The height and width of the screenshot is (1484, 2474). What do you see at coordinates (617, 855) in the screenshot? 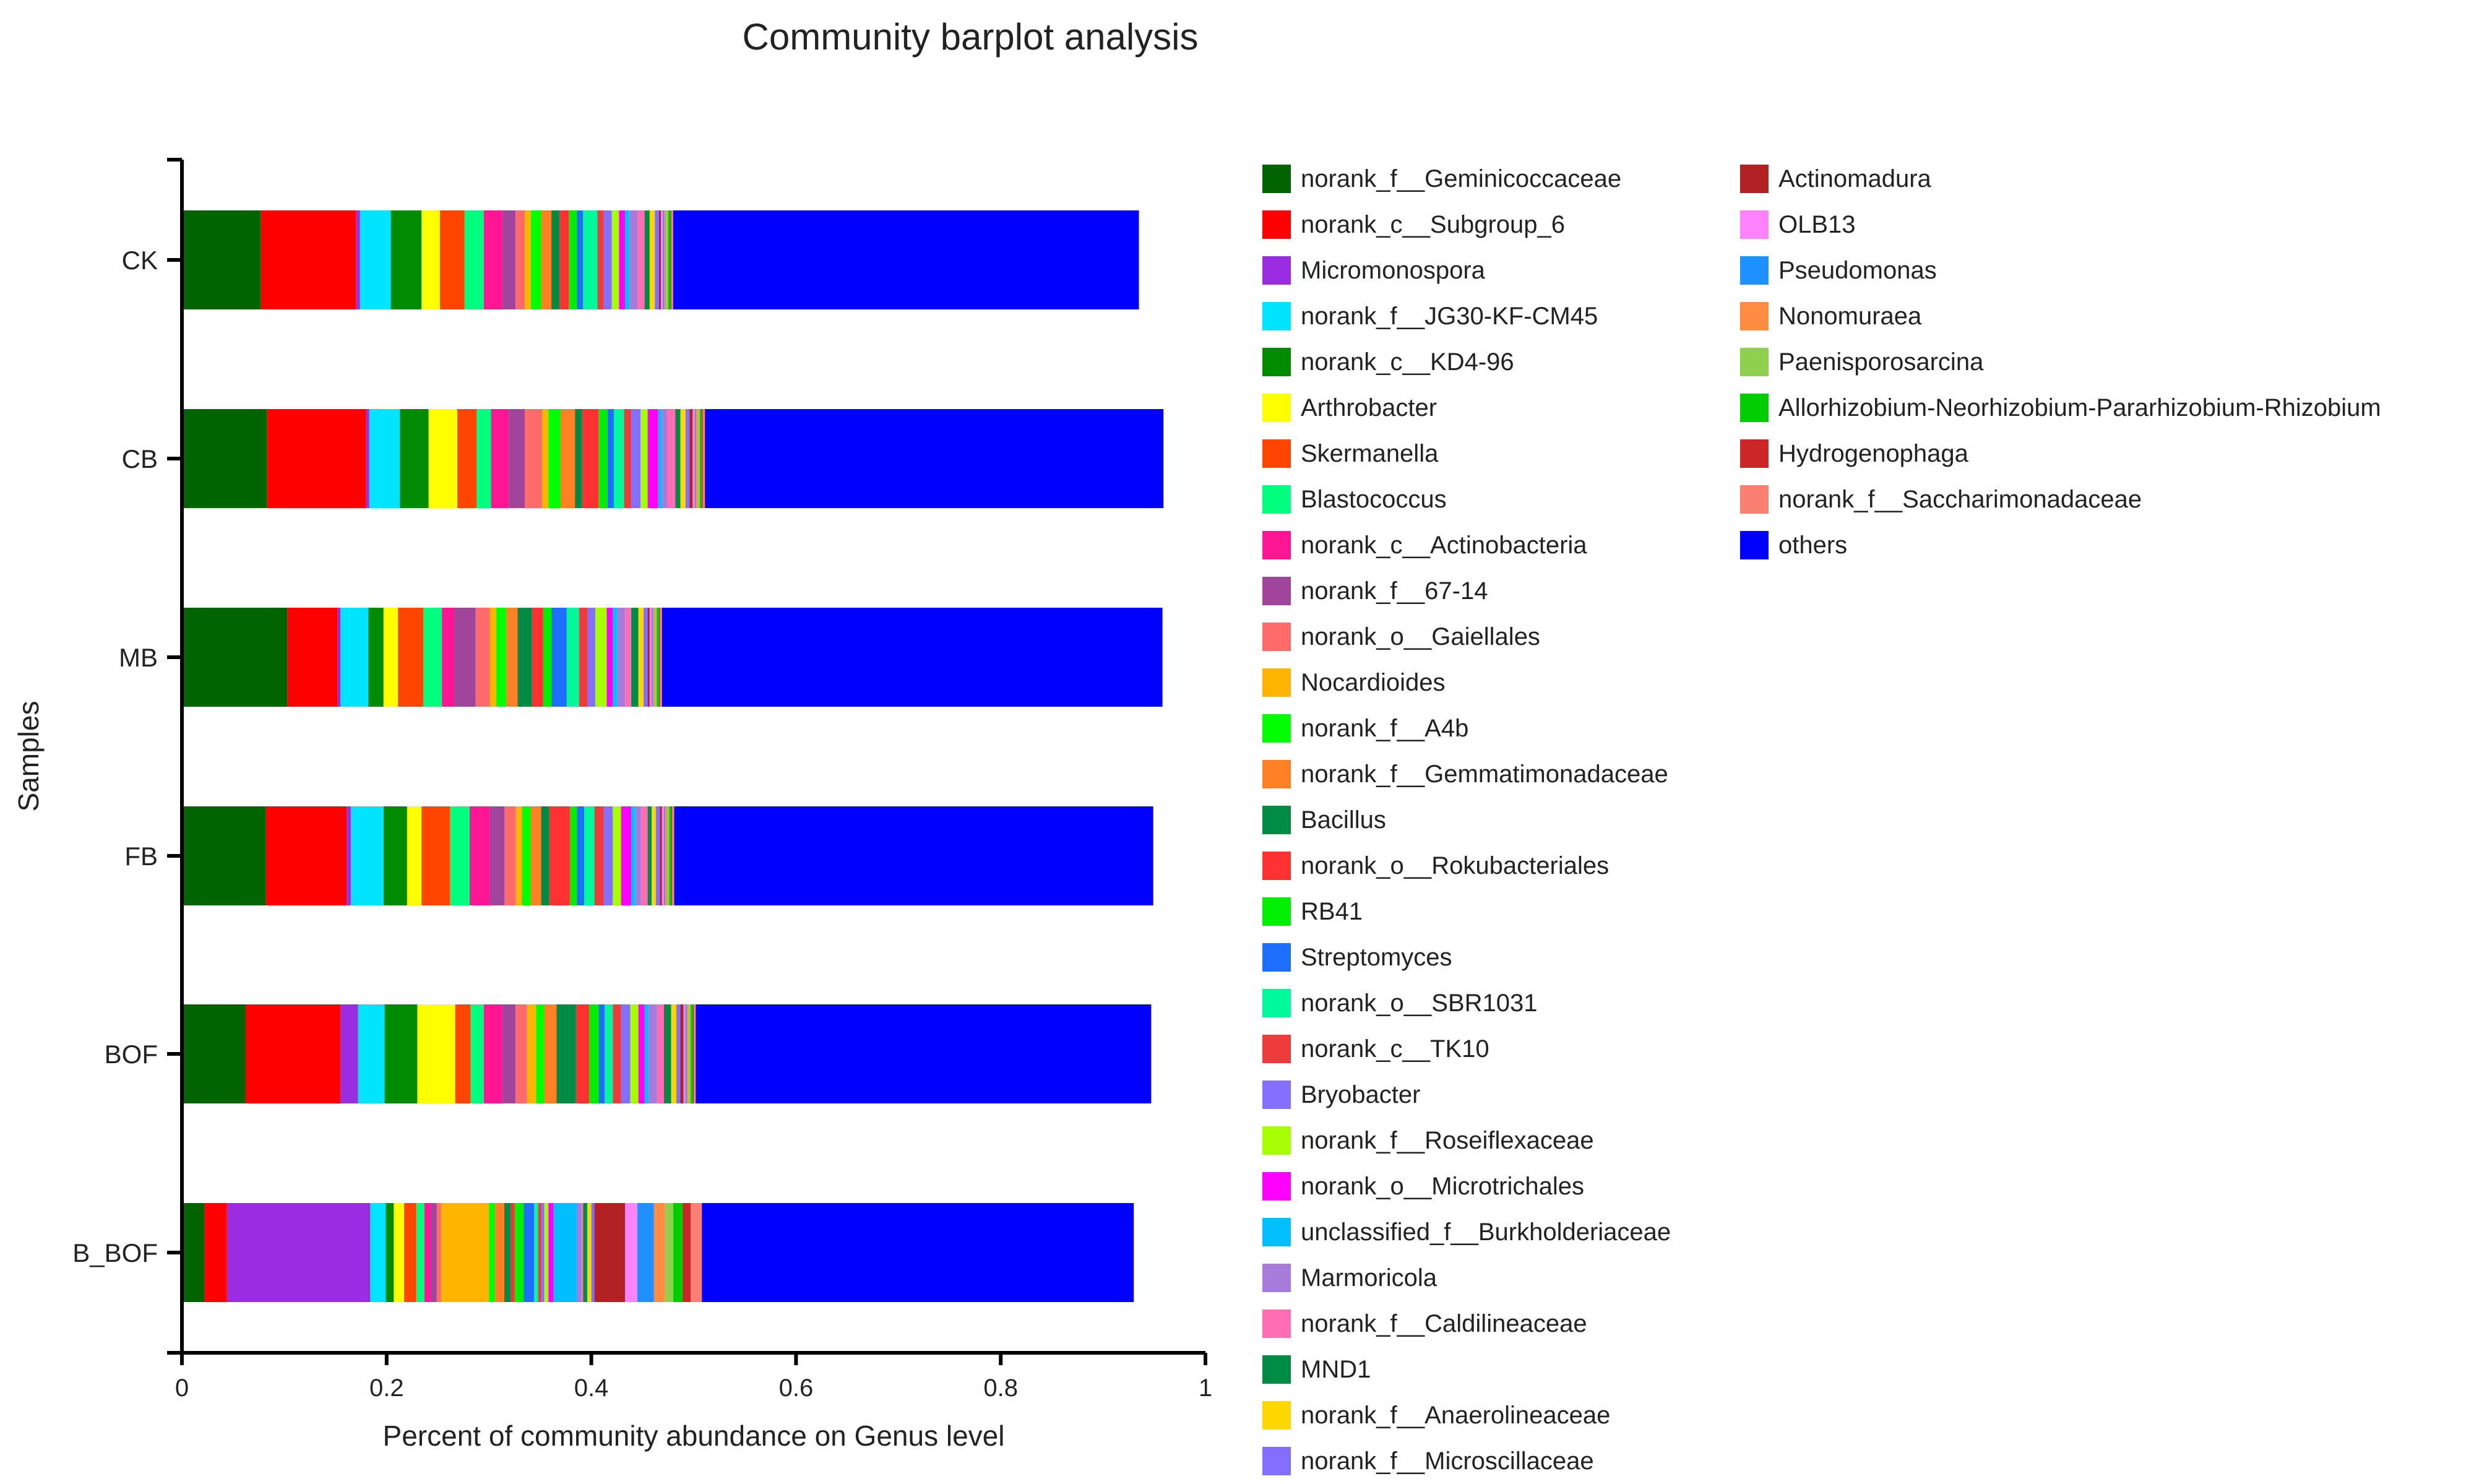
I see `bar-segment-fb-norank-f-roseiflexaceae` at bounding box center [617, 855].